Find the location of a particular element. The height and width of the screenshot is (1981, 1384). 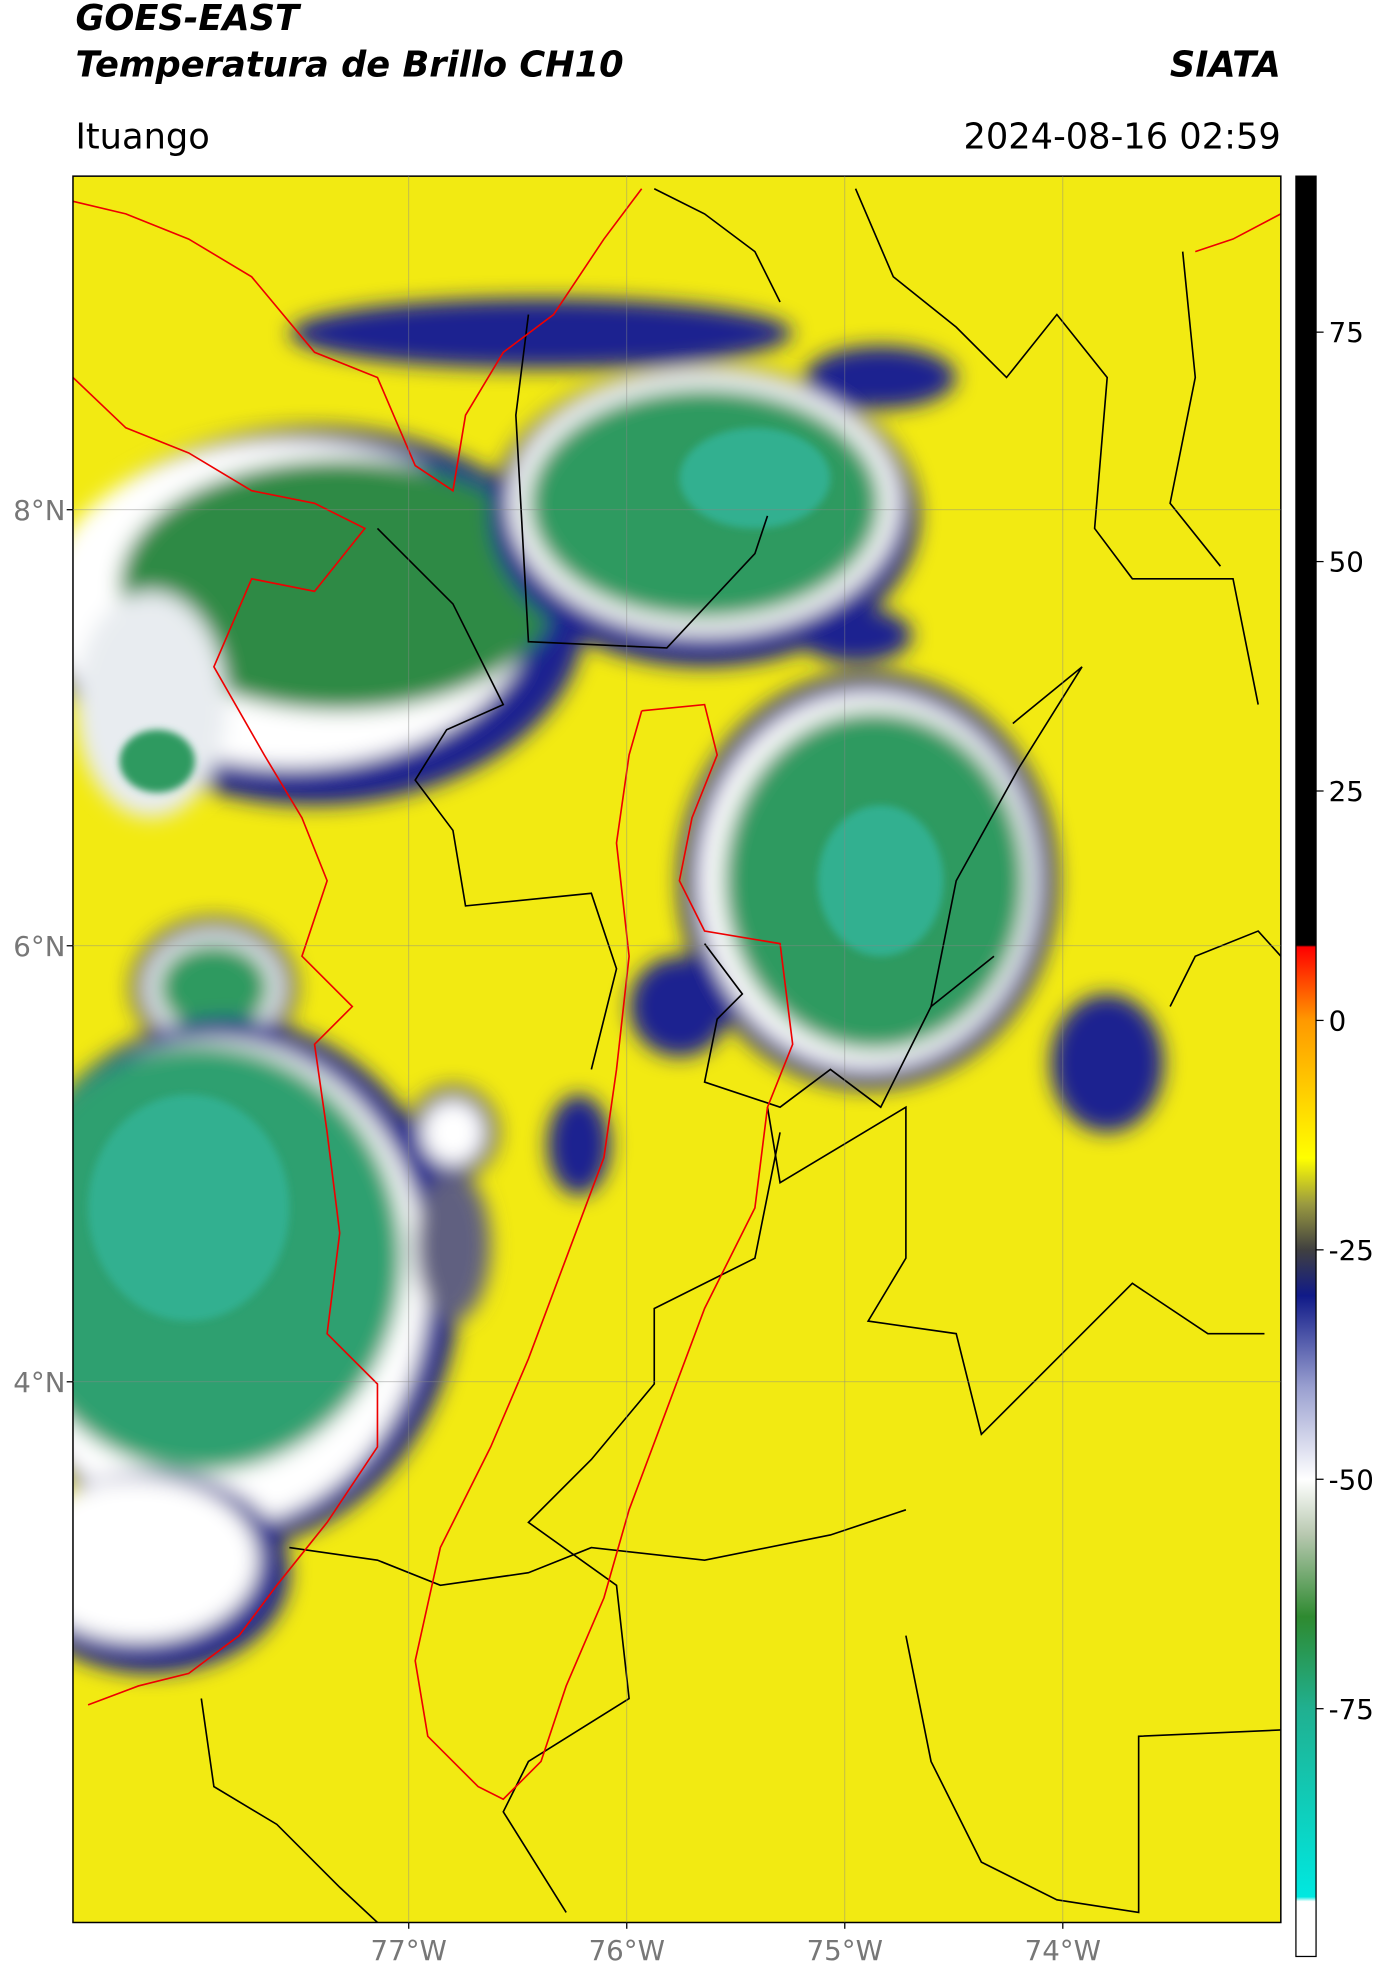

colorbar-tick-label: -25 is located at coordinates (1351, 1250).